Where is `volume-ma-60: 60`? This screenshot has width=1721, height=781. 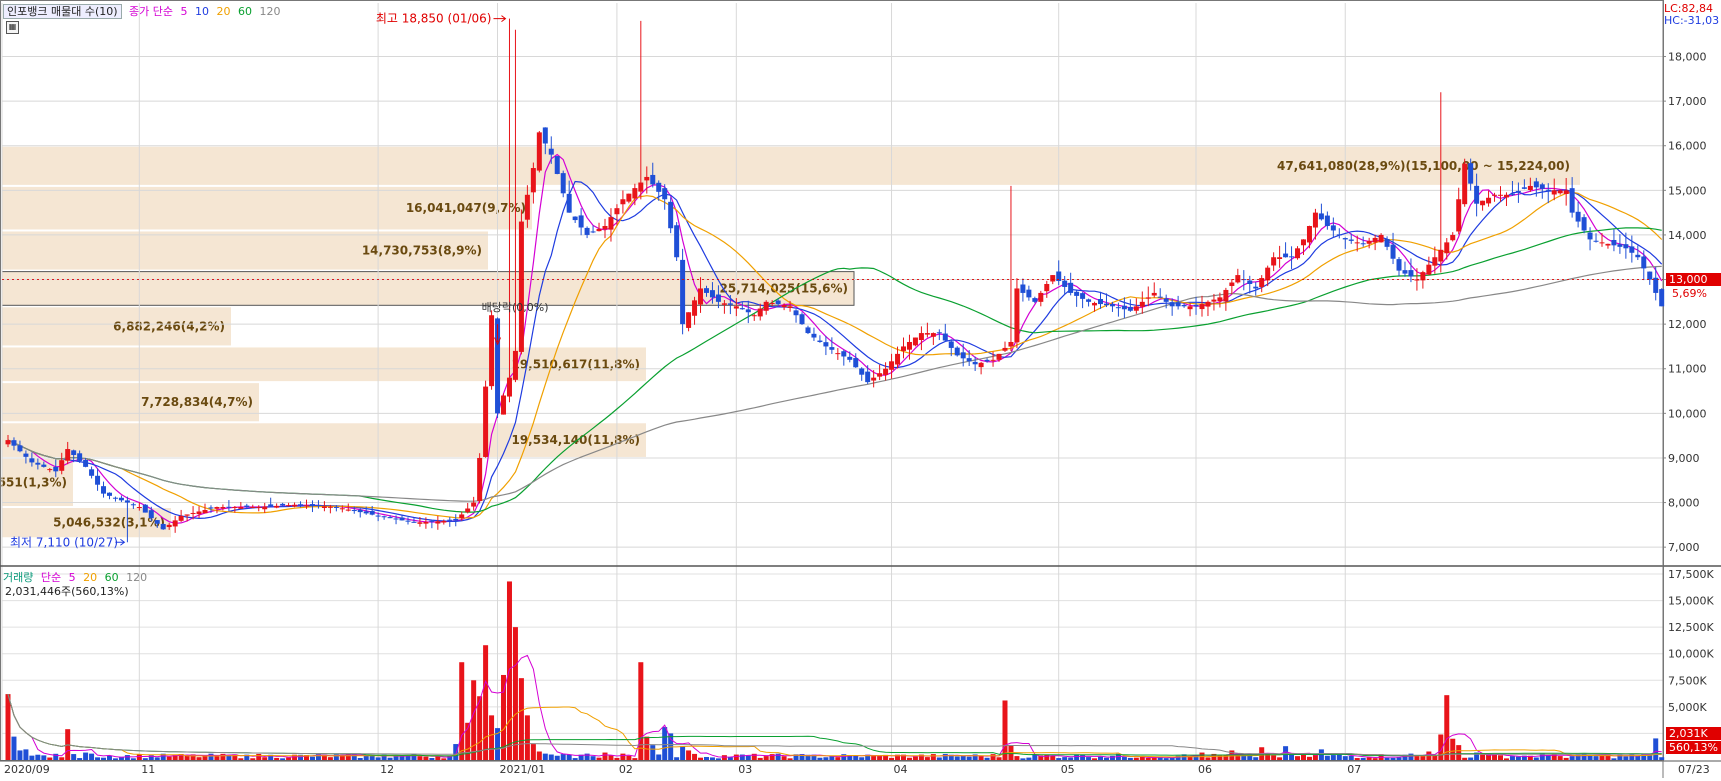 volume-ma-60: 60 is located at coordinates (111, 577).